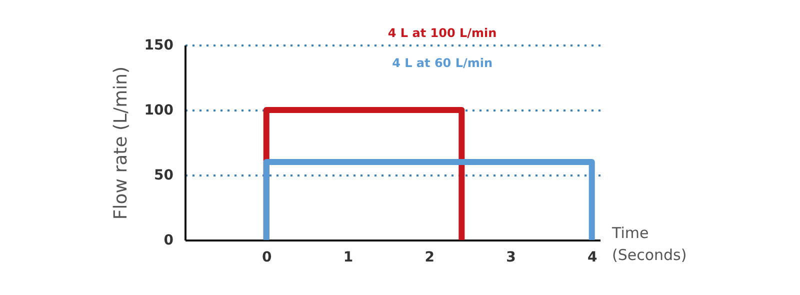 The width and height of the screenshot is (800, 295). I want to click on y-axis-title: Flow rate (L/min), so click(121, 143).